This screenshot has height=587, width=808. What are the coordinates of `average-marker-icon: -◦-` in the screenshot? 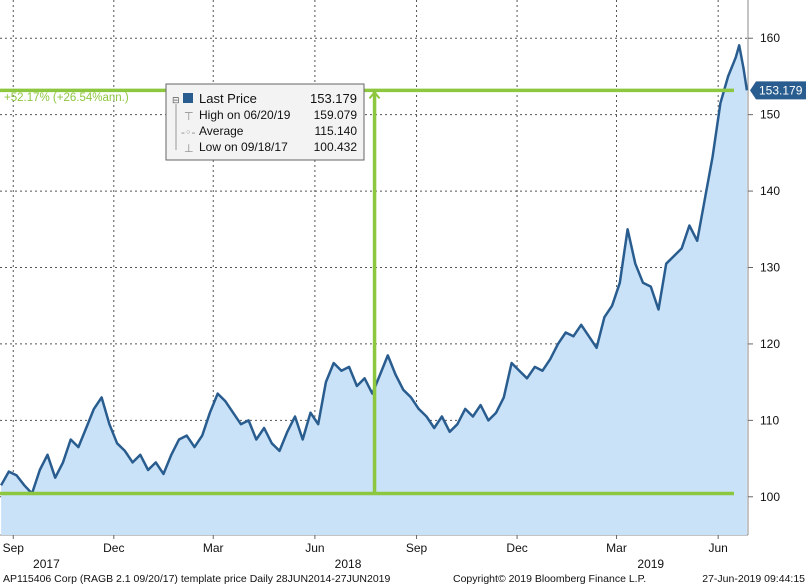 It's located at (188, 132).